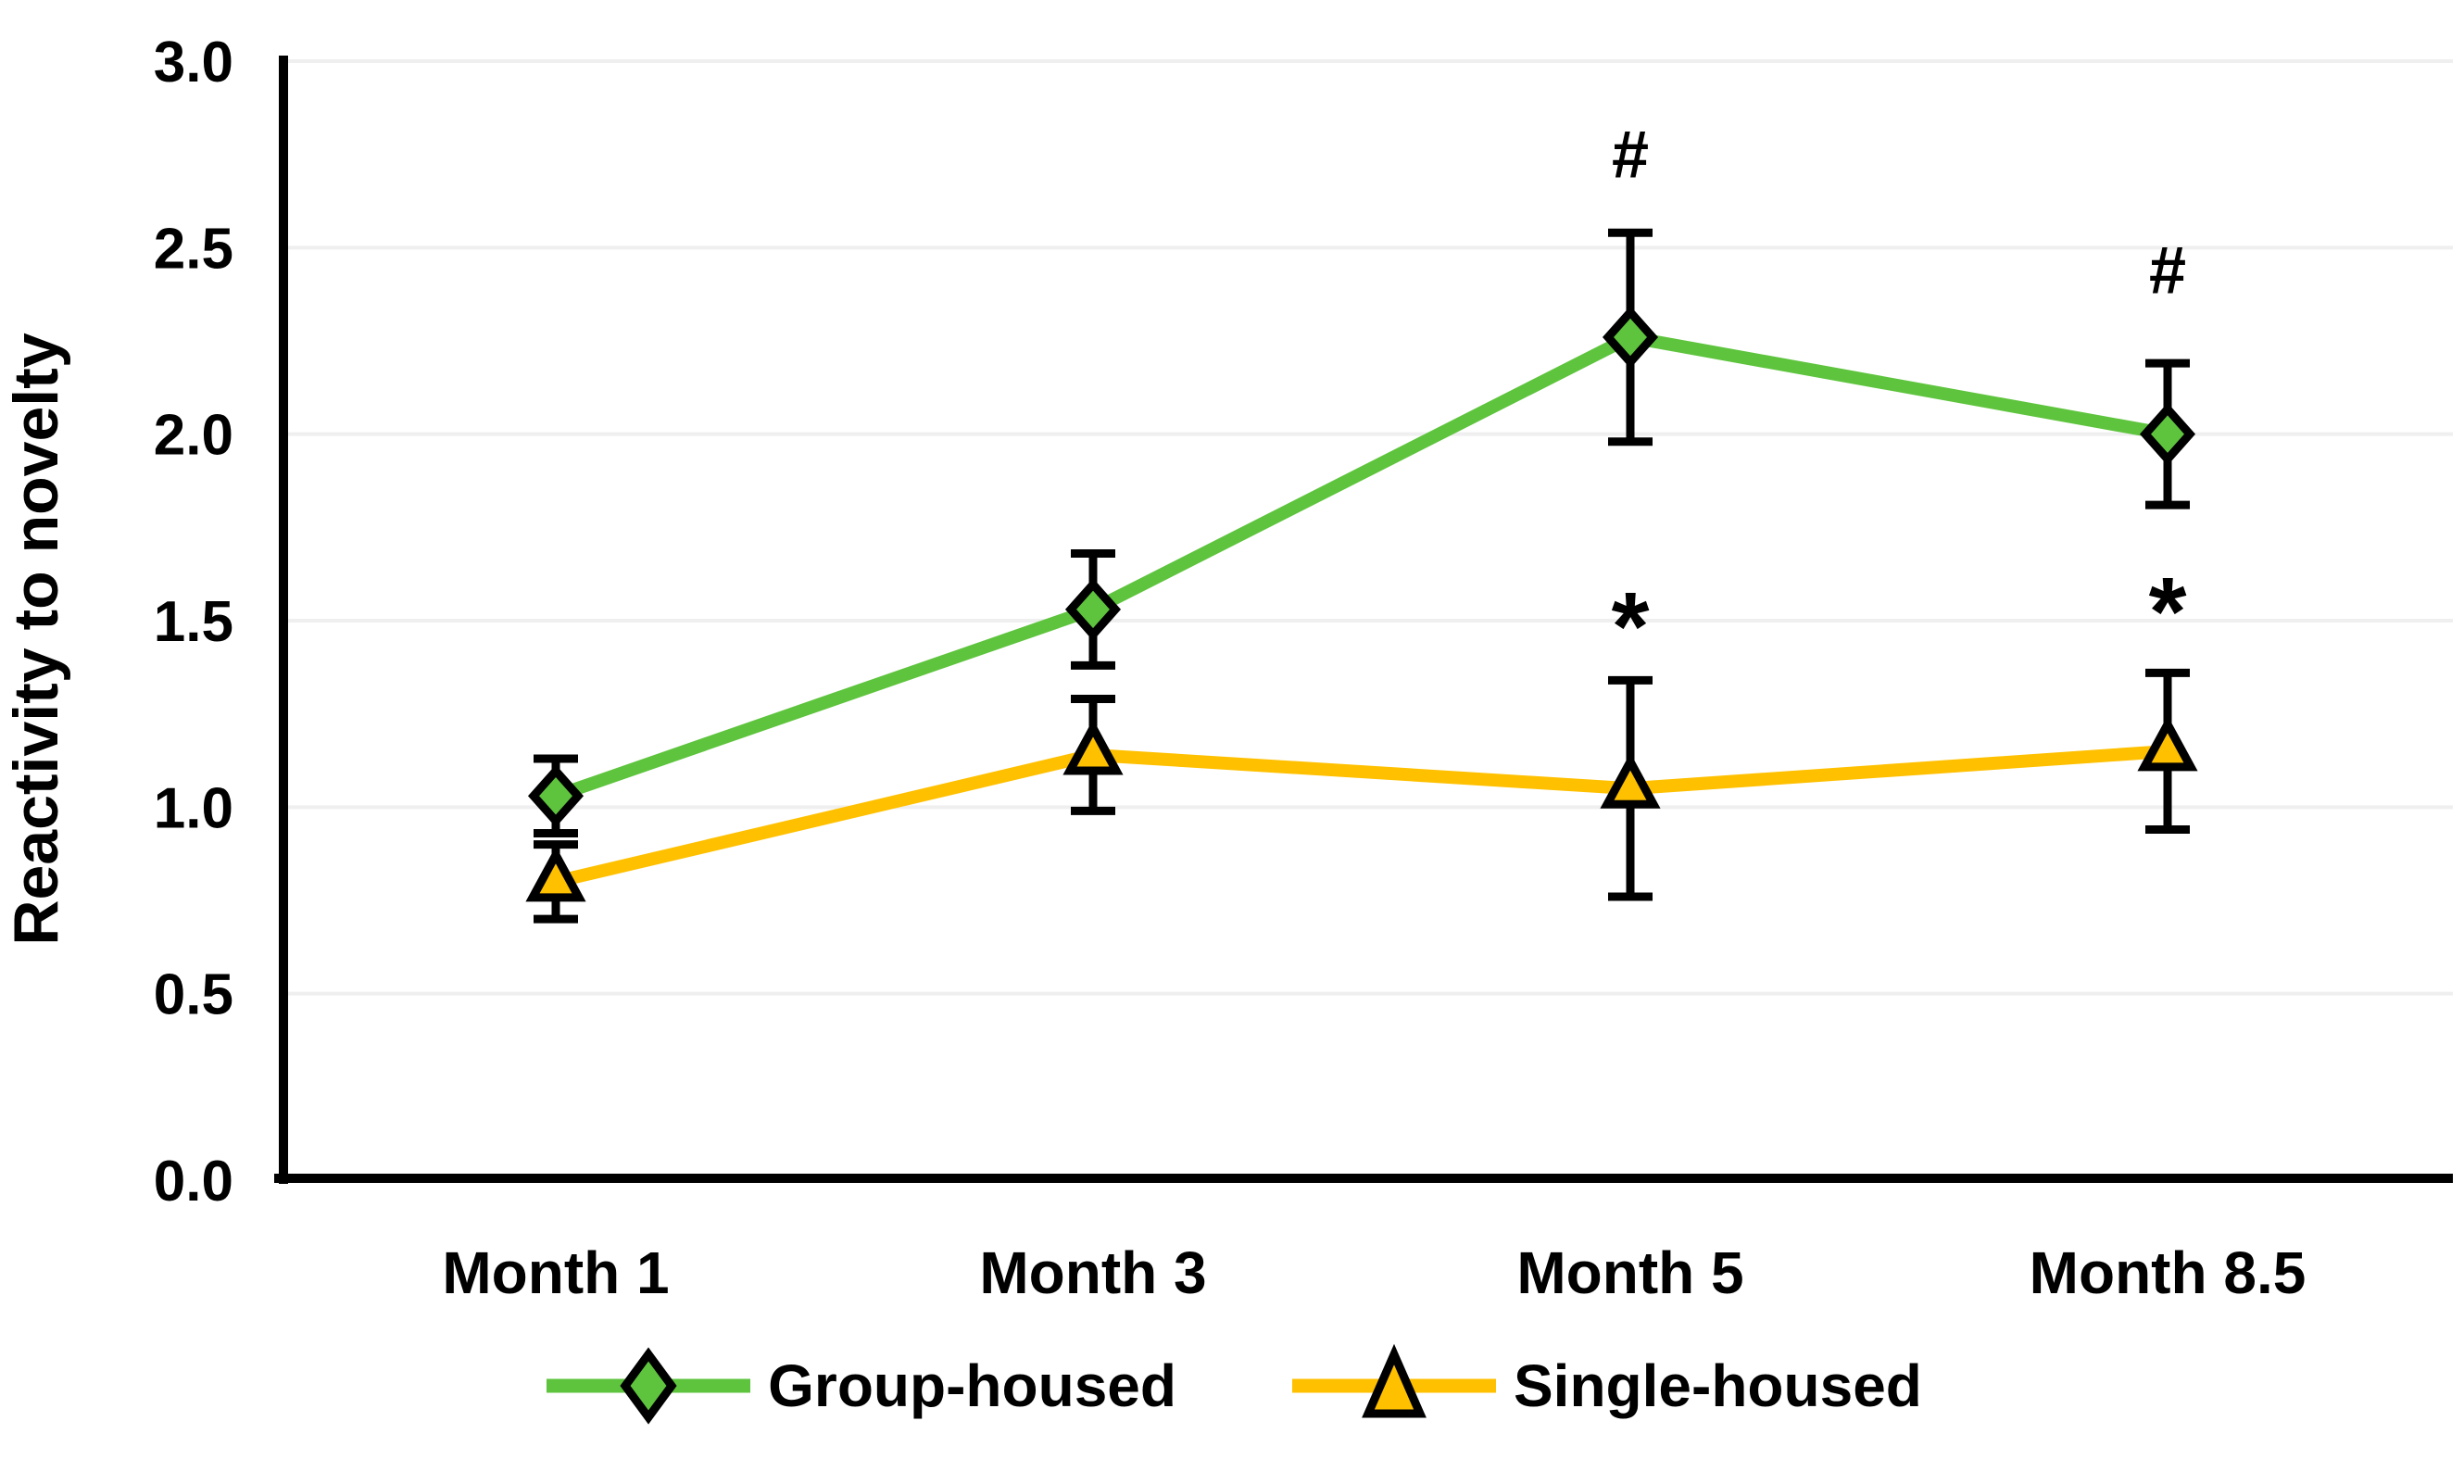 This screenshot has width=2464, height=1484. What do you see at coordinates (1361, 816) in the screenshot?
I see `series-line-single-housed` at bounding box center [1361, 816].